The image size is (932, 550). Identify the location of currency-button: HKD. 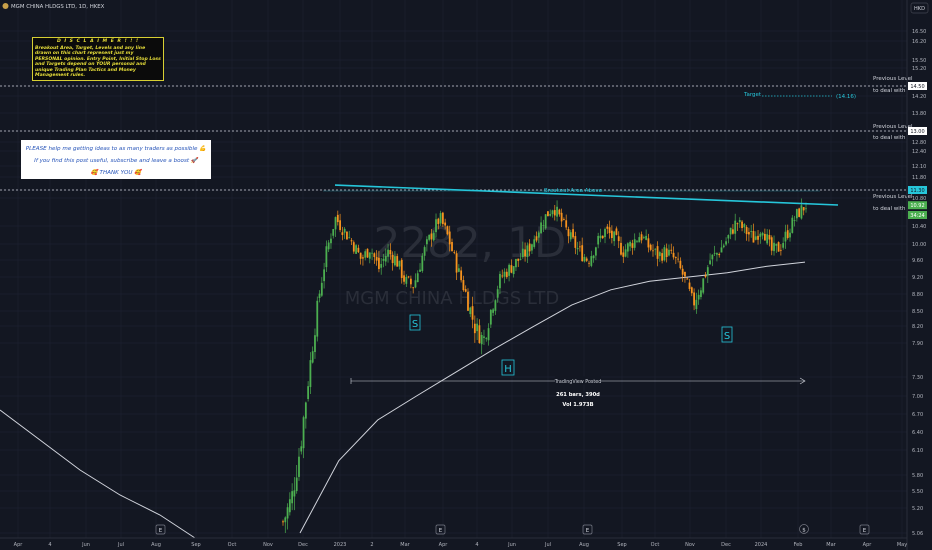
(919, 8).